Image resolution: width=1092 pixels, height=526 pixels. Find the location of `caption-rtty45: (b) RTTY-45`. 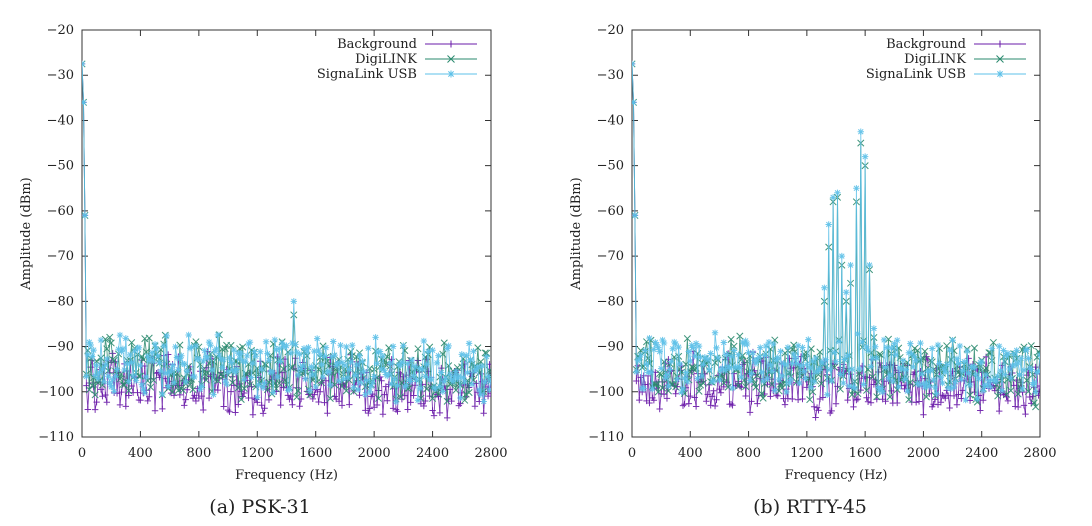

caption-rtty45: (b) RTTY-45 is located at coordinates (810, 507).